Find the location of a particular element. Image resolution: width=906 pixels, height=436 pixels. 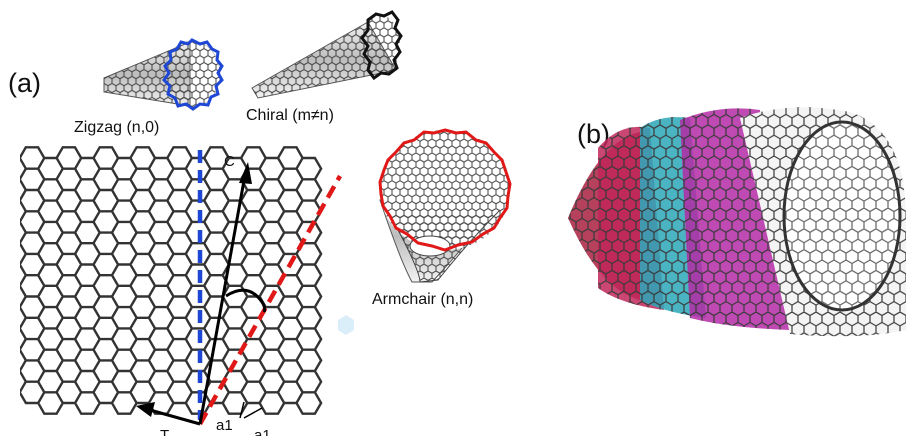

armchair-direction-line is located at coordinates (270, 300).